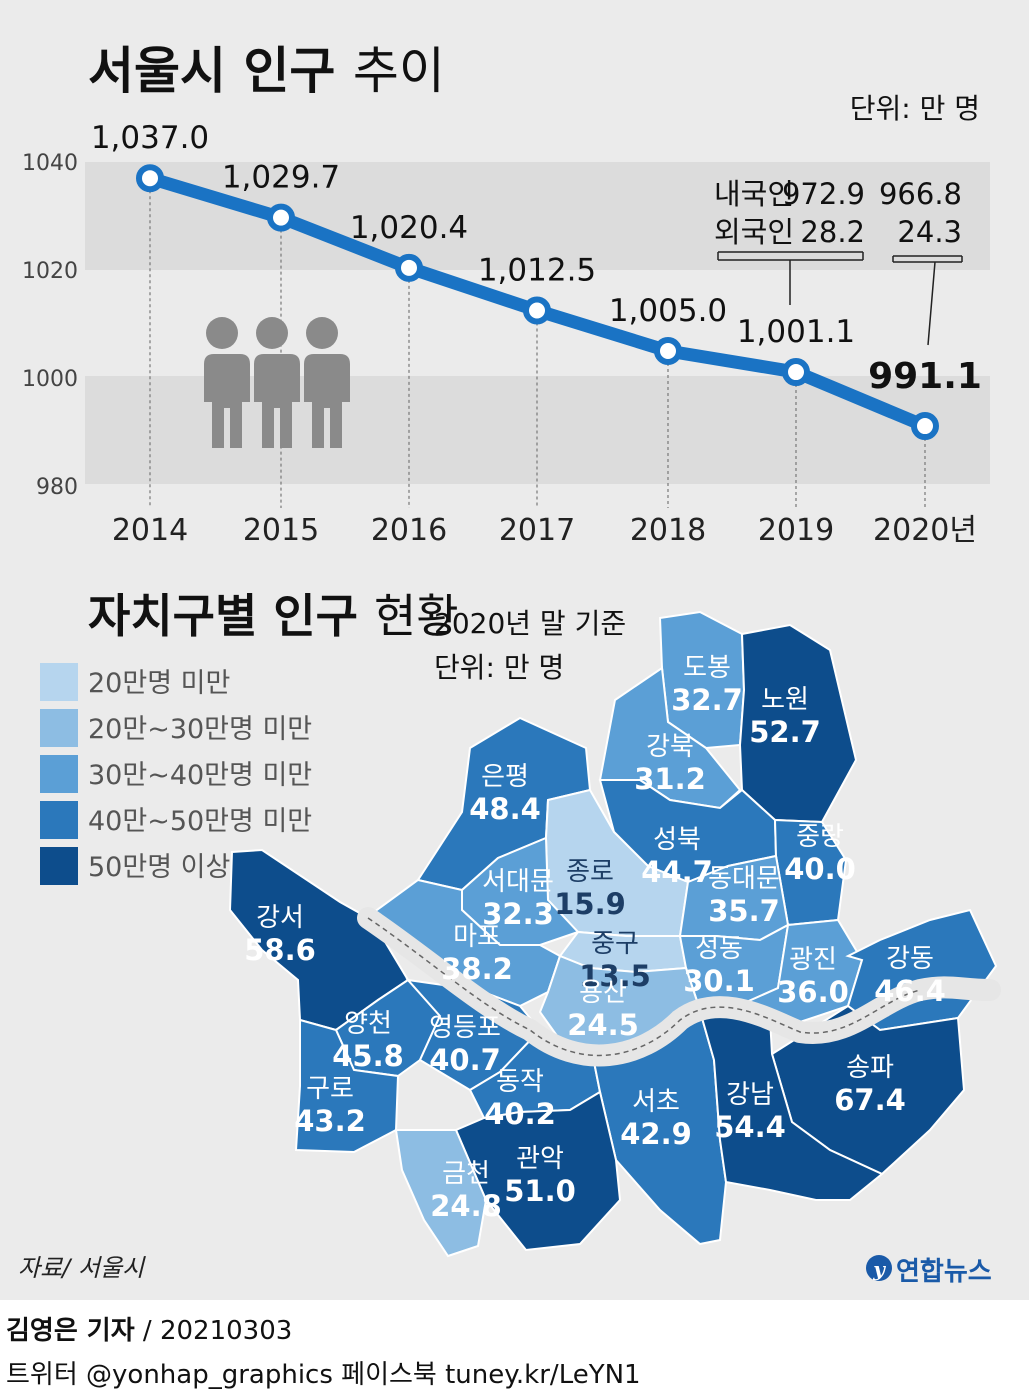 Image resolution: width=1029 pixels, height=1393 pixels. What do you see at coordinates (668, 311) in the screenshot?
I see `value-label: 1,005.0` at bounding box center [668, 311].